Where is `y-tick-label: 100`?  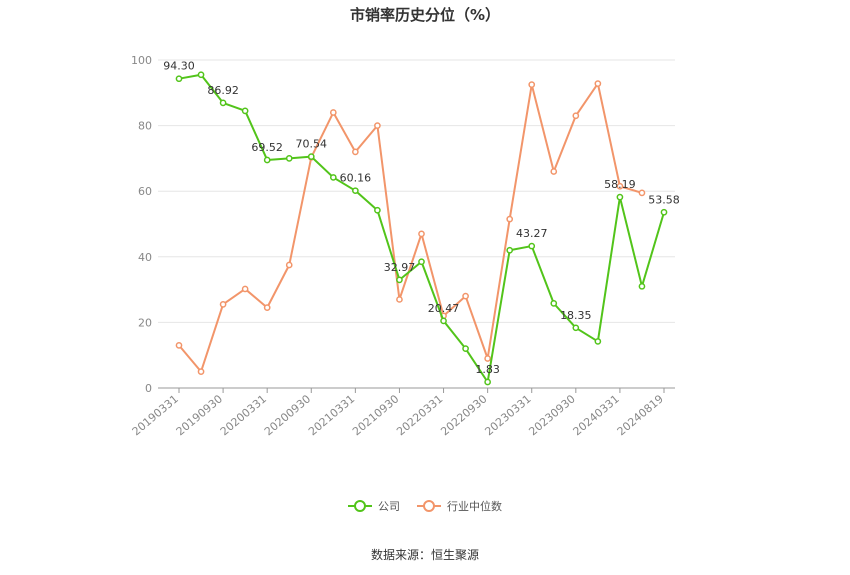 y-tick-label: 100 is located at coordinates (141, 60).